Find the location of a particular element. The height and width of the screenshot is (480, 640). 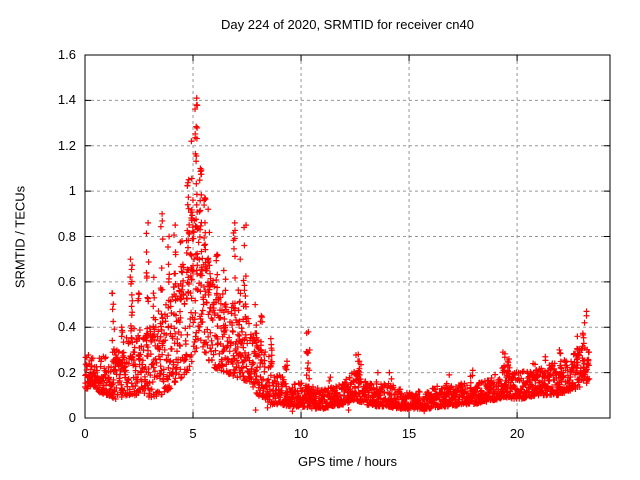

y-tick-label: 0.6 is located at coordinates (66, 281).